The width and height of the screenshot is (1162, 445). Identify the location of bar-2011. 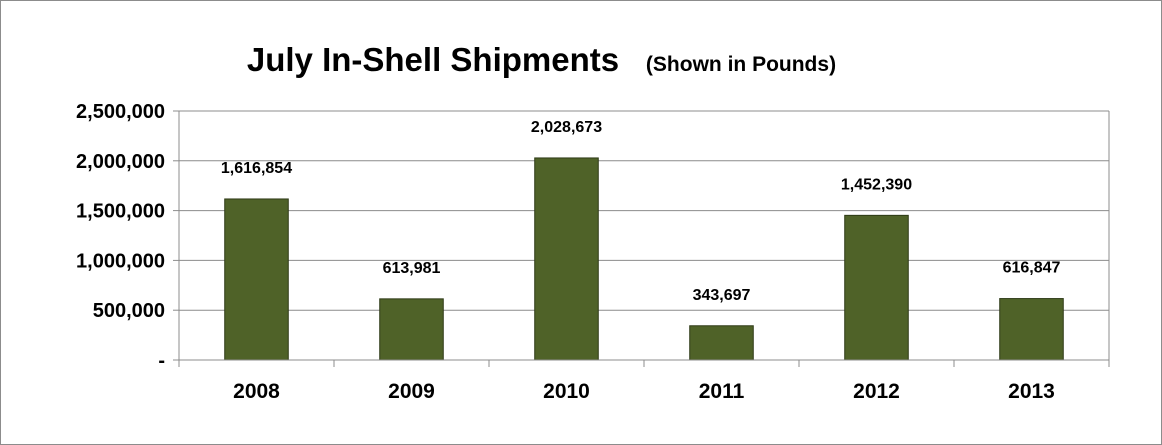
(721, 343).